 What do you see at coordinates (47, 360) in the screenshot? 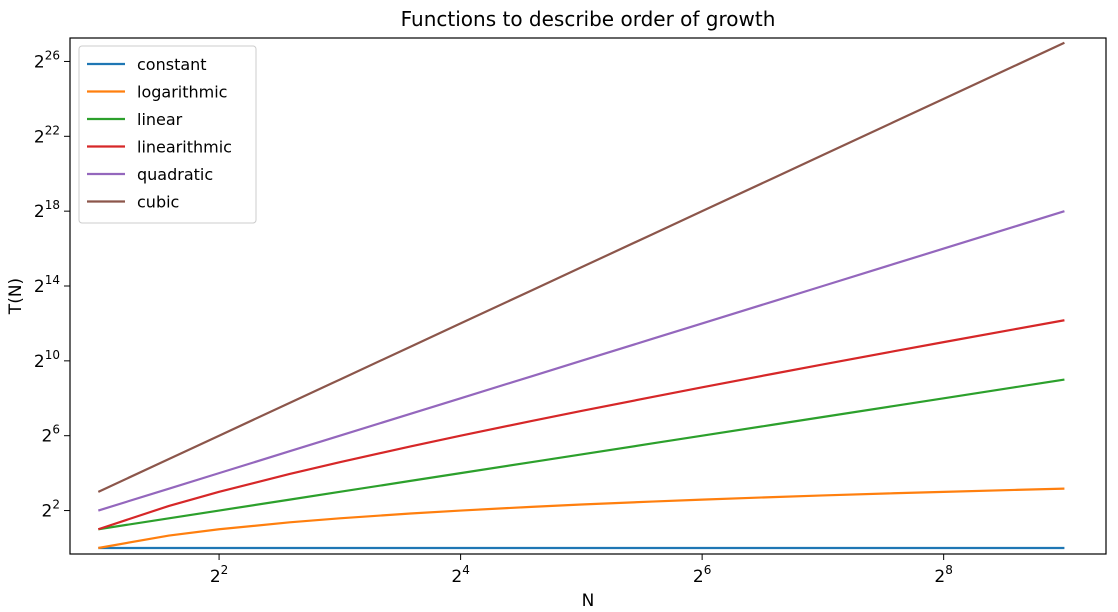
I see `y-tick-label: 210` at bounding box center [47, 360].